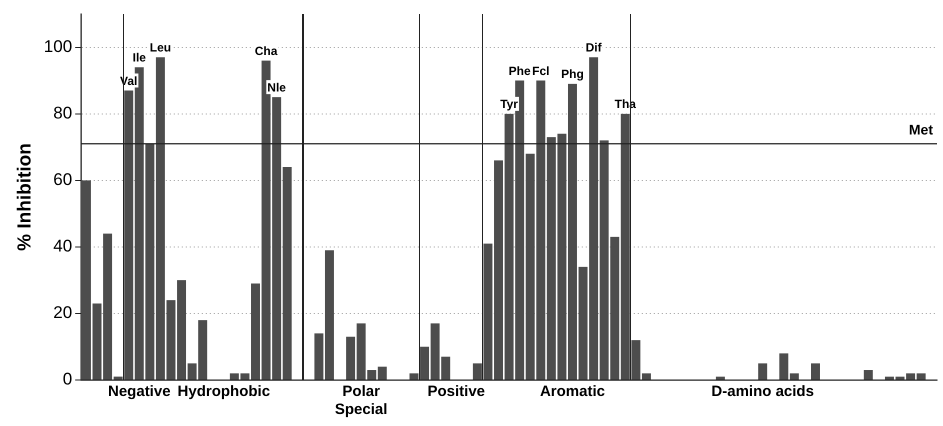 The height and width of the screenshot is (426, 943). Describe the element at coordinates (456, 391) in the screenshot. I see `x-tick-label: Positive` at that location.